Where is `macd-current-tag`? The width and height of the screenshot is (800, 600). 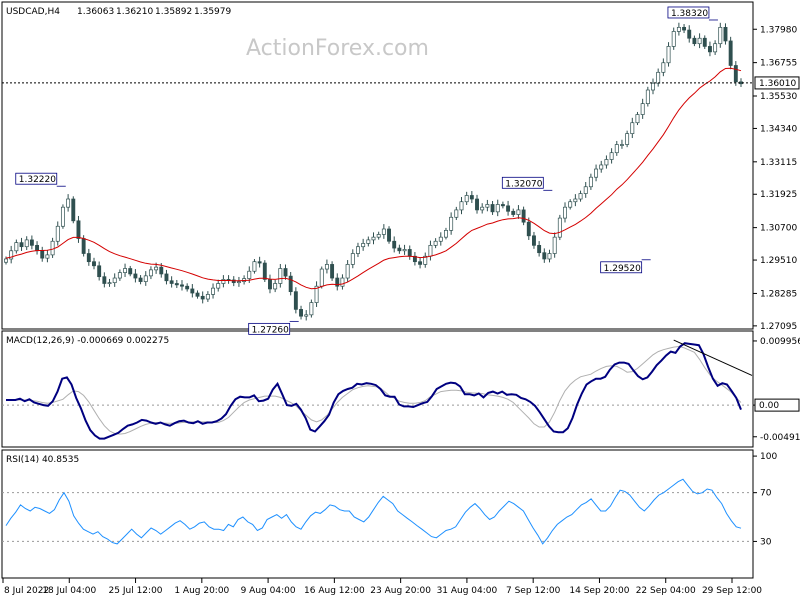
macd-current-tag is located at coordinates (777, 405).